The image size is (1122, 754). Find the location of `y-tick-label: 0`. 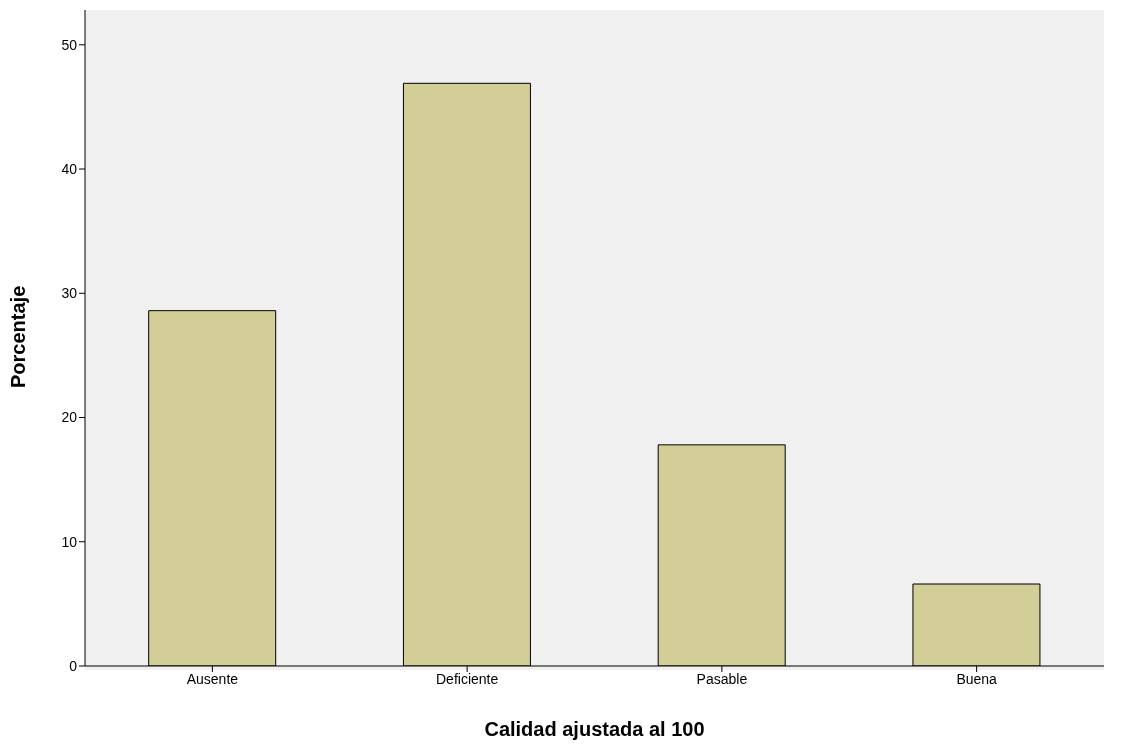

y-tick-label: 0 is located at coordinates (73, 665).